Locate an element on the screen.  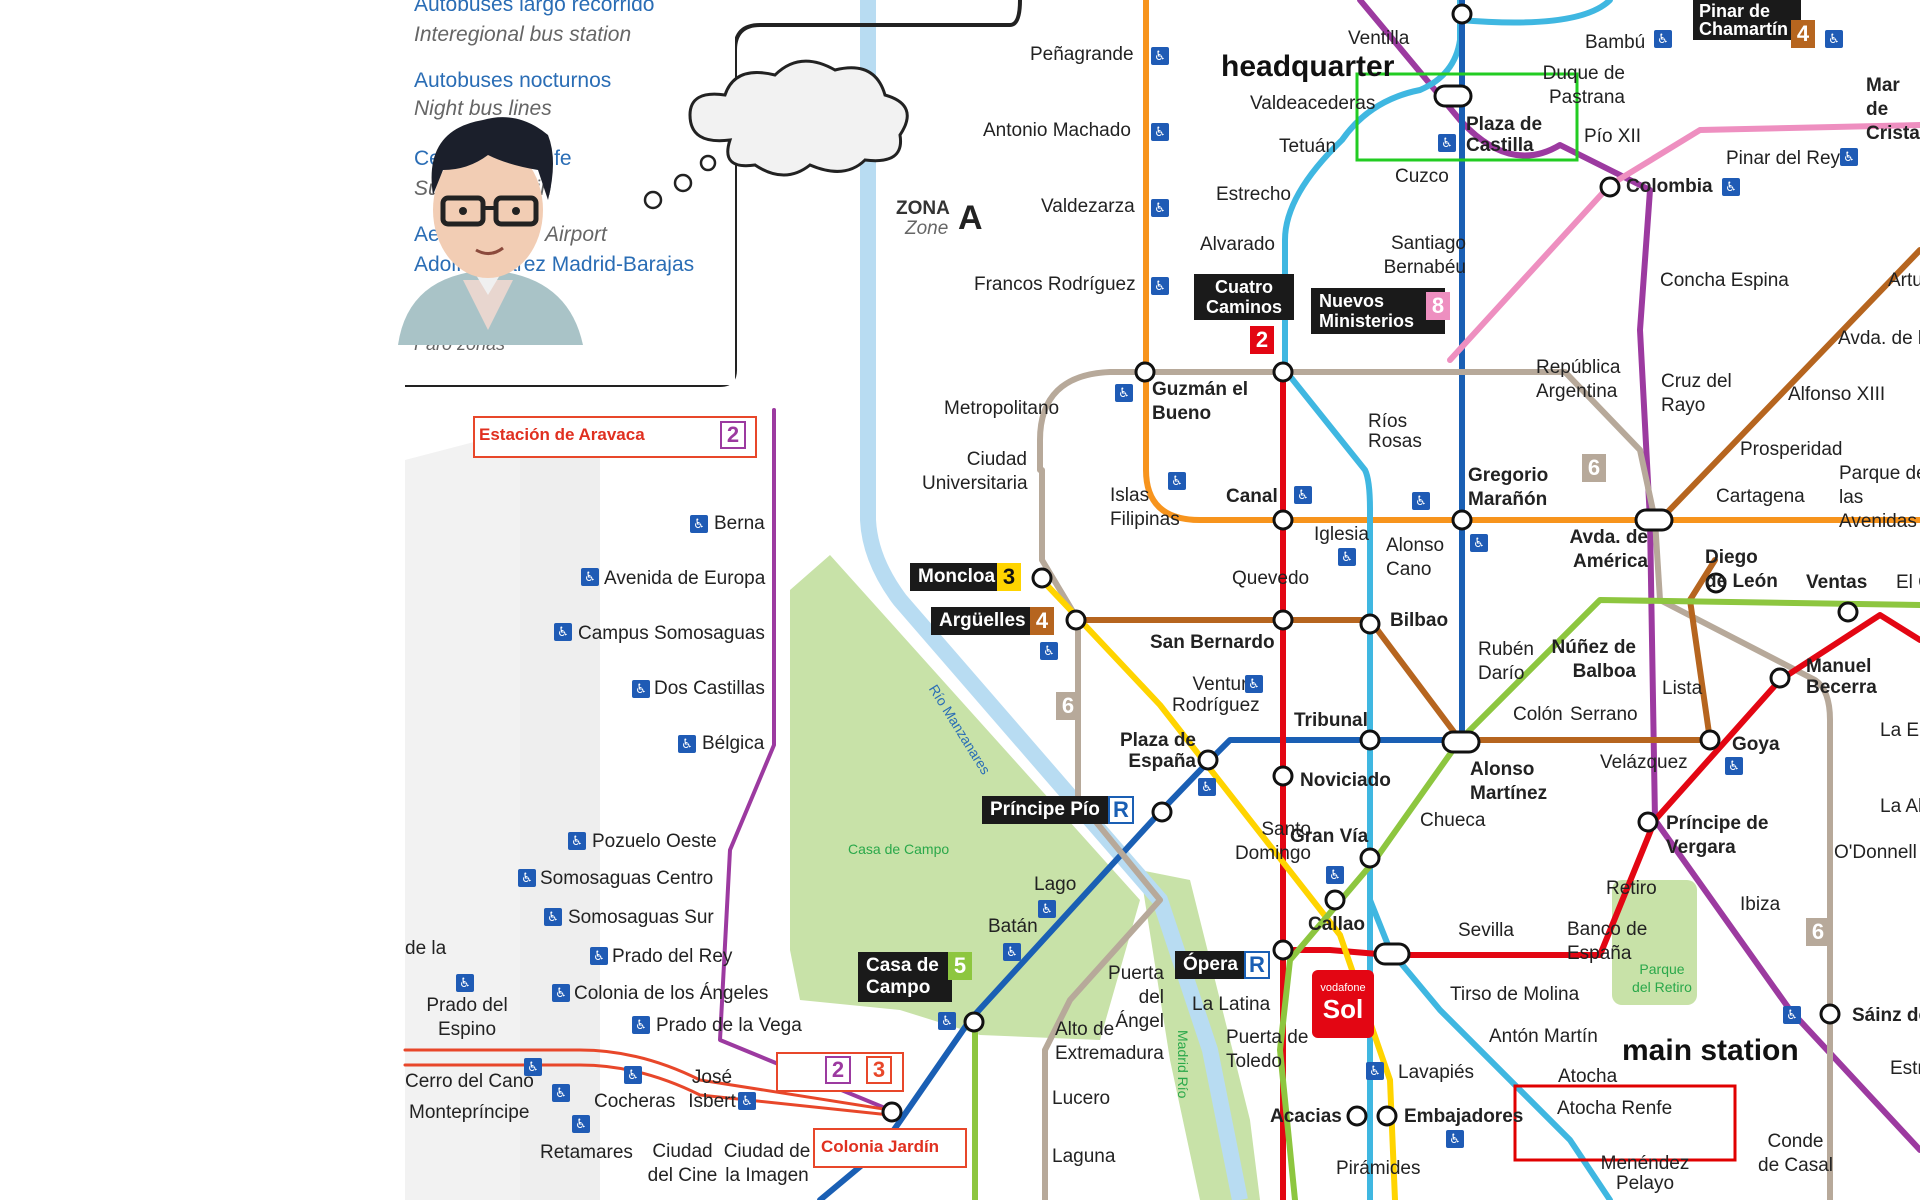
station-ciudad-imagen: Ciudad de la Imagen is located at coordinates (767, 1163).